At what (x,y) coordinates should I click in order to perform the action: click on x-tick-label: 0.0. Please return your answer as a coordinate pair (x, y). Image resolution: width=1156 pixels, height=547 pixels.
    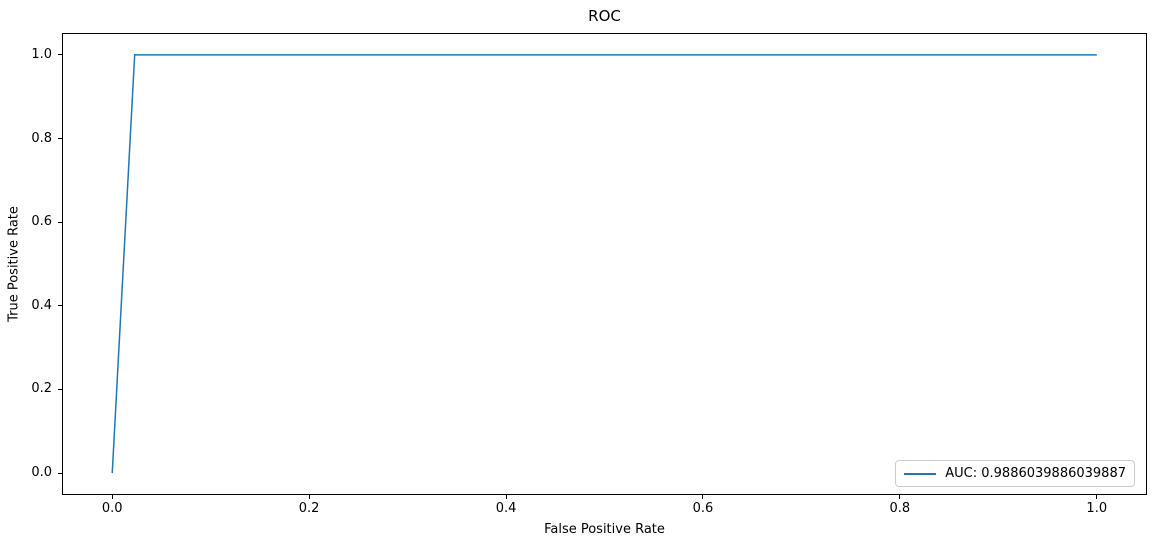
    Looking at the image, I should click on (112, 508).